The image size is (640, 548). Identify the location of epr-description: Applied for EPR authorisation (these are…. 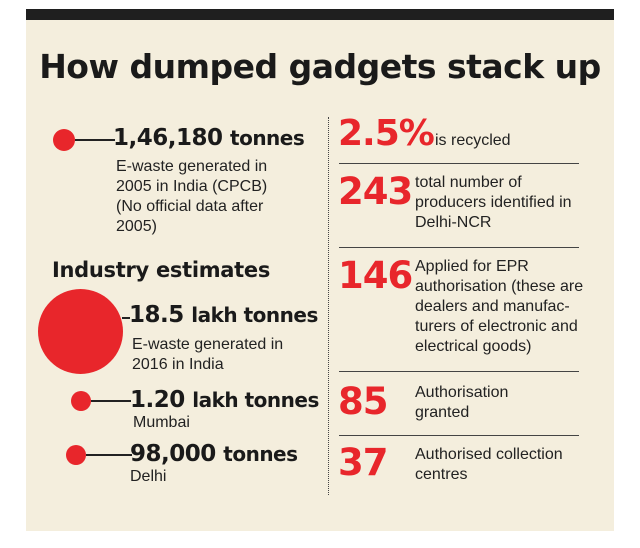
(499, 307).